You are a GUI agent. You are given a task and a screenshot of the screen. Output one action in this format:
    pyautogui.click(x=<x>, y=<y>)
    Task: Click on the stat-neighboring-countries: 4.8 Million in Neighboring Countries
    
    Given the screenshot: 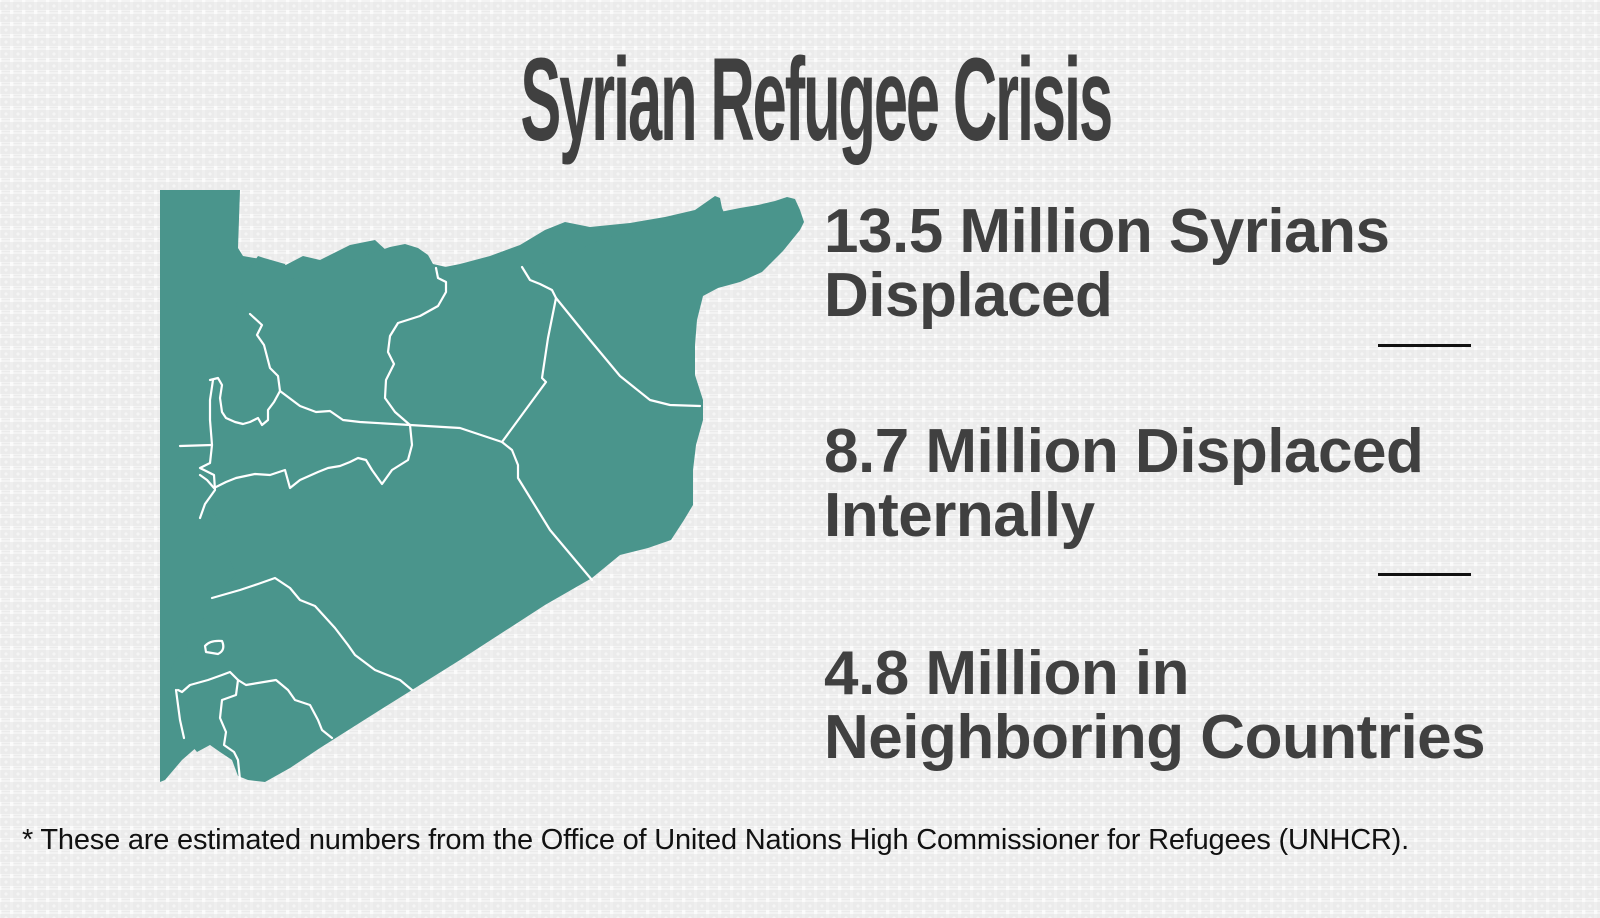 What is the action you would take?
    pyautogui.click(x=1155, y=705)
    